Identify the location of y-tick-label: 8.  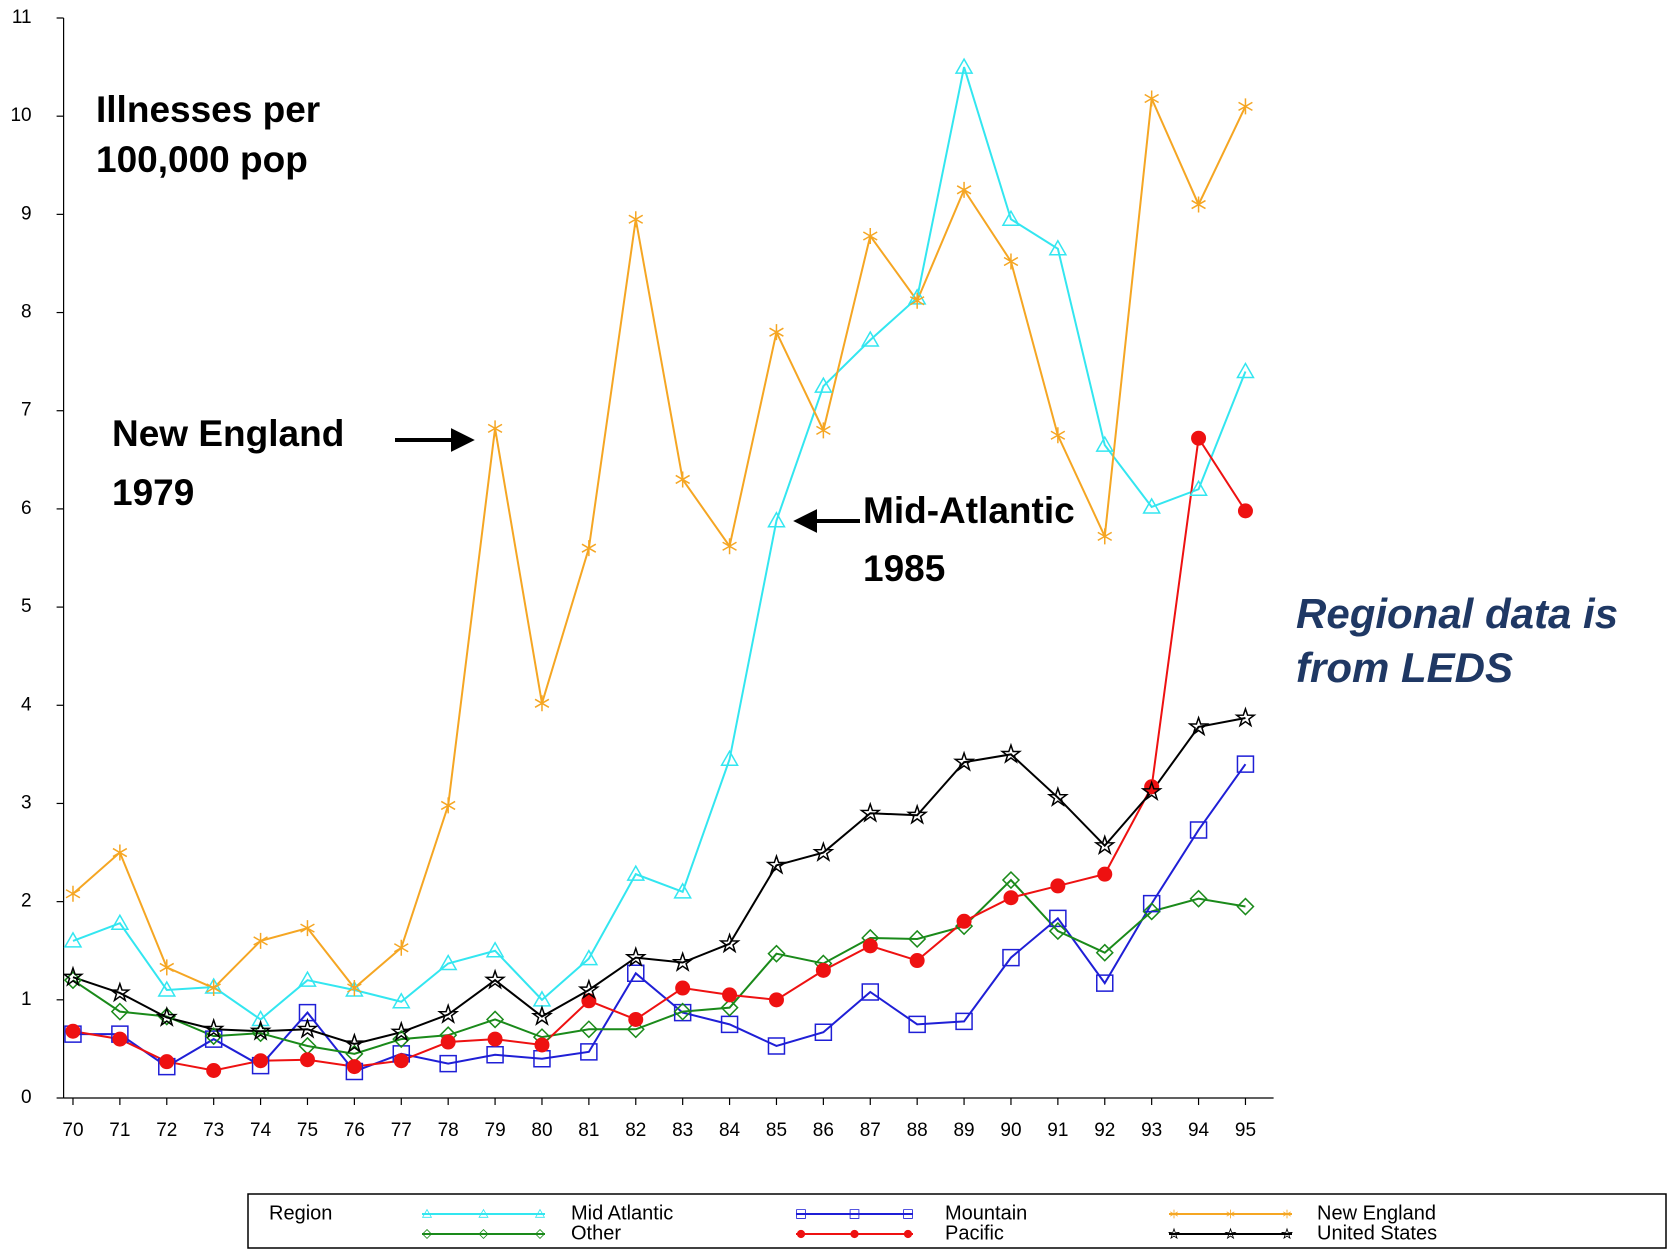
(26, 312).